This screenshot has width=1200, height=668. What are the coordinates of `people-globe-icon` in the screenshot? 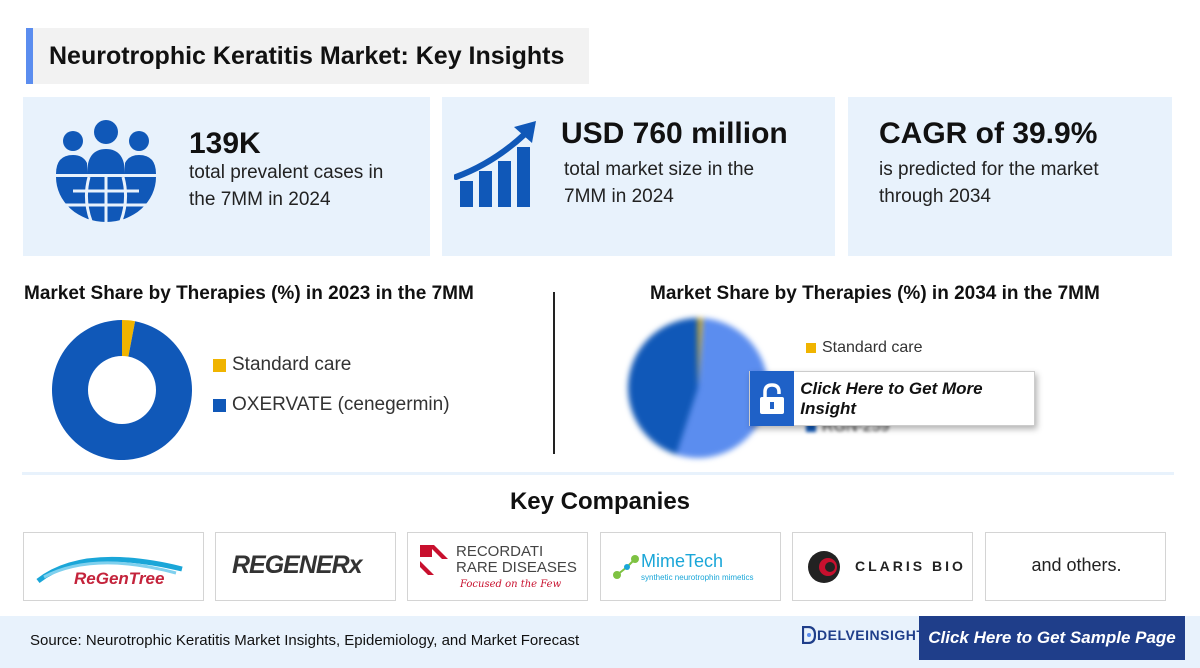 It's located at (106, 171).